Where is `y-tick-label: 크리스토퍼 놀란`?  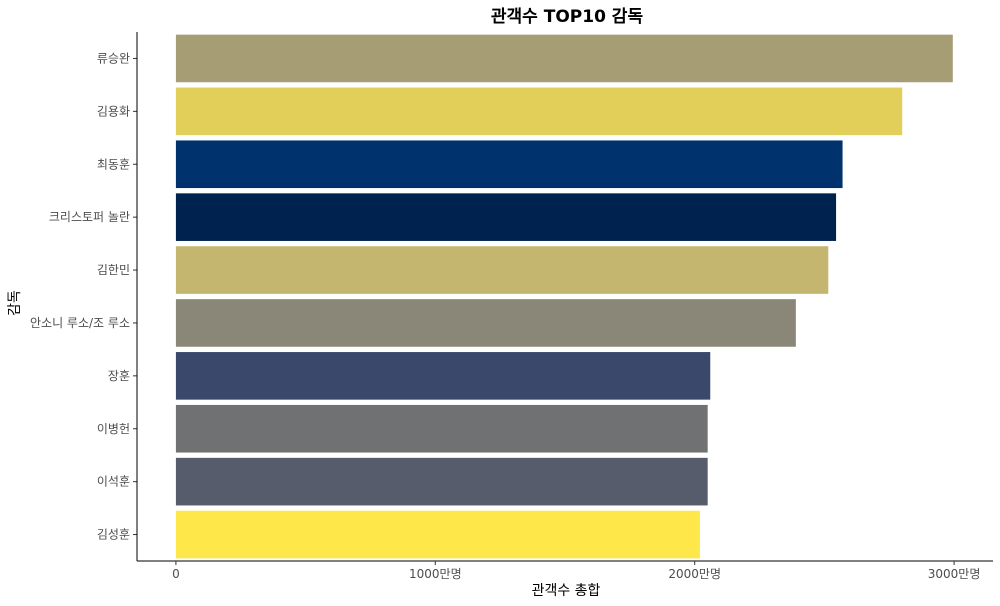 y-tick-label: 크리스토퍼 놀란 is located at coordinates (89, 217).